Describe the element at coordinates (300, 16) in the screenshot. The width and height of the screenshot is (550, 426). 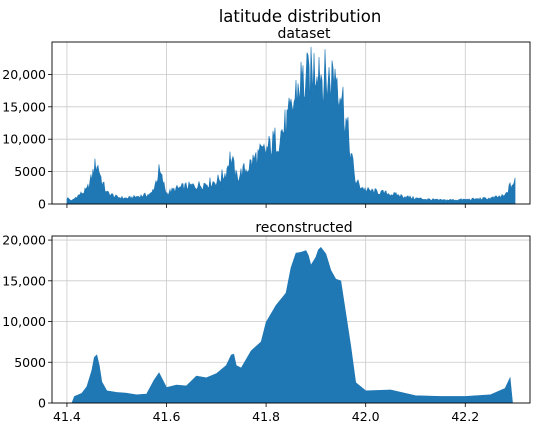
I see `figure-title: latitude distribution` at that location.